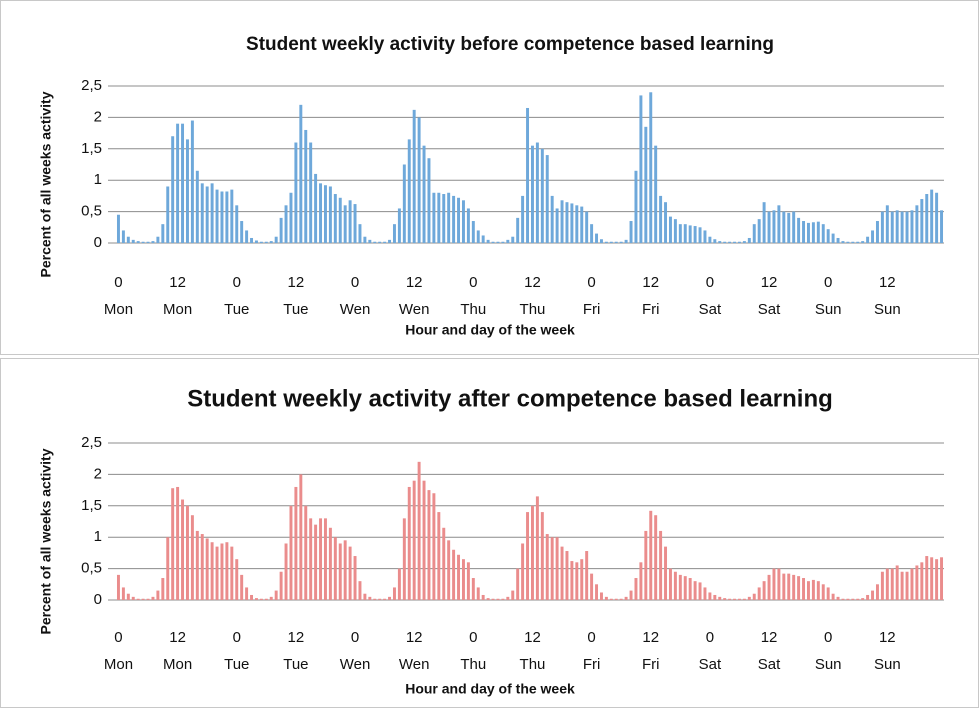  Describe the element at coordinates (710, 664) in the screenshot. I see `x-tick-day: Sat` at that location.